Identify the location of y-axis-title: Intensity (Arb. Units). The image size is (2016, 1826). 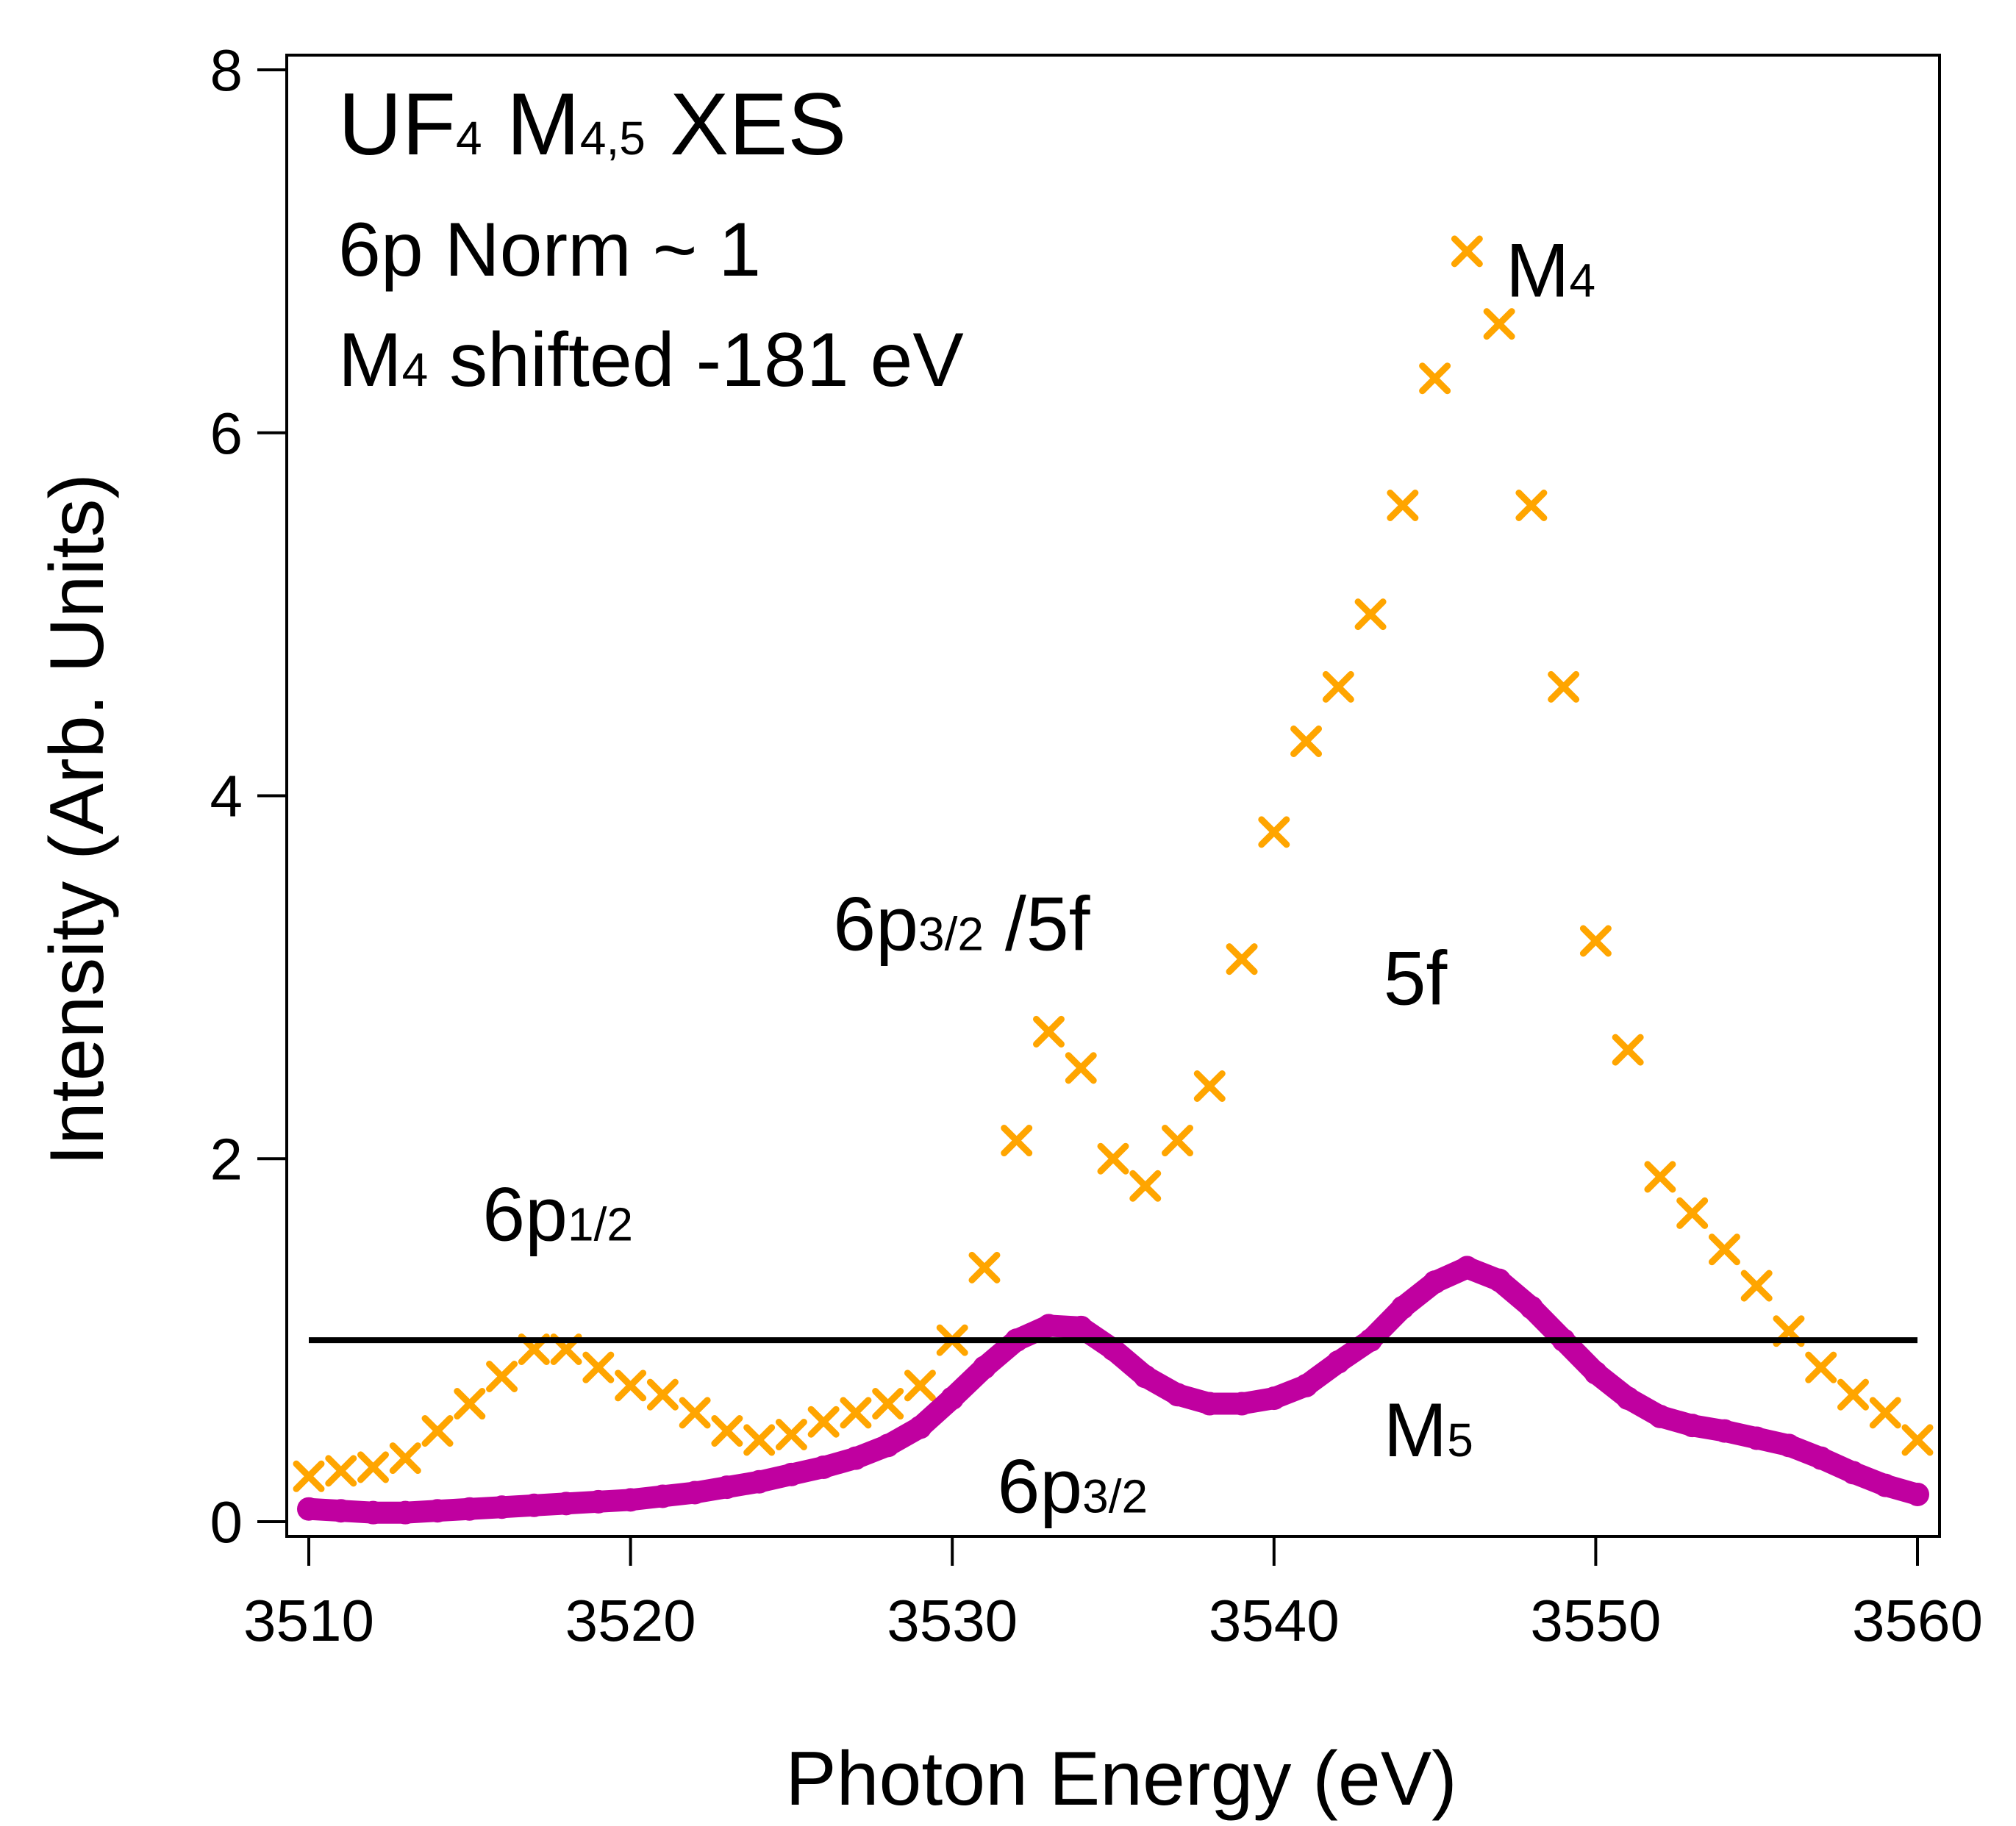
(77, 819).